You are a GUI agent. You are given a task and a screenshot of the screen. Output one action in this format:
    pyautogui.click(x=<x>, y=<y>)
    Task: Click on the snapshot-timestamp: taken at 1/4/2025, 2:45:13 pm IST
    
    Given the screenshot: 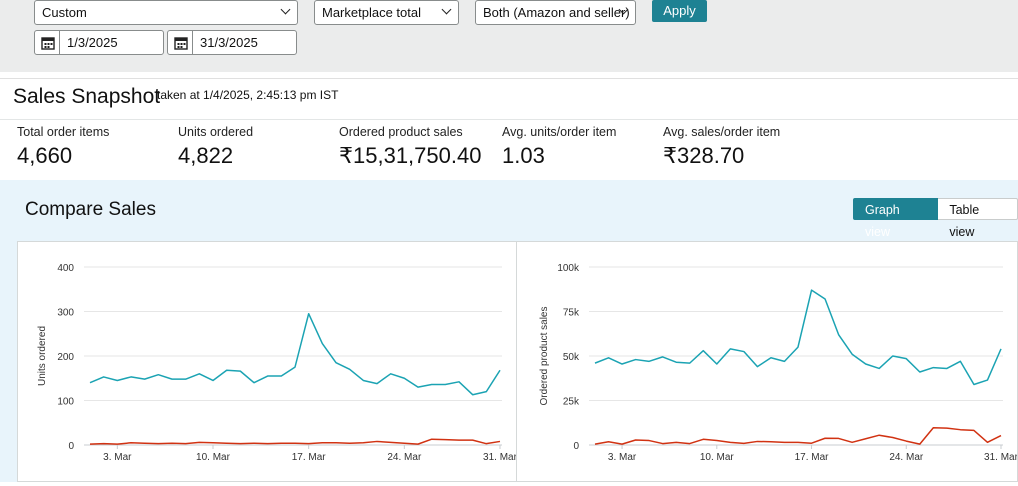 What is the action you would take?
    pyautogui.click(x=248, y=95)
    